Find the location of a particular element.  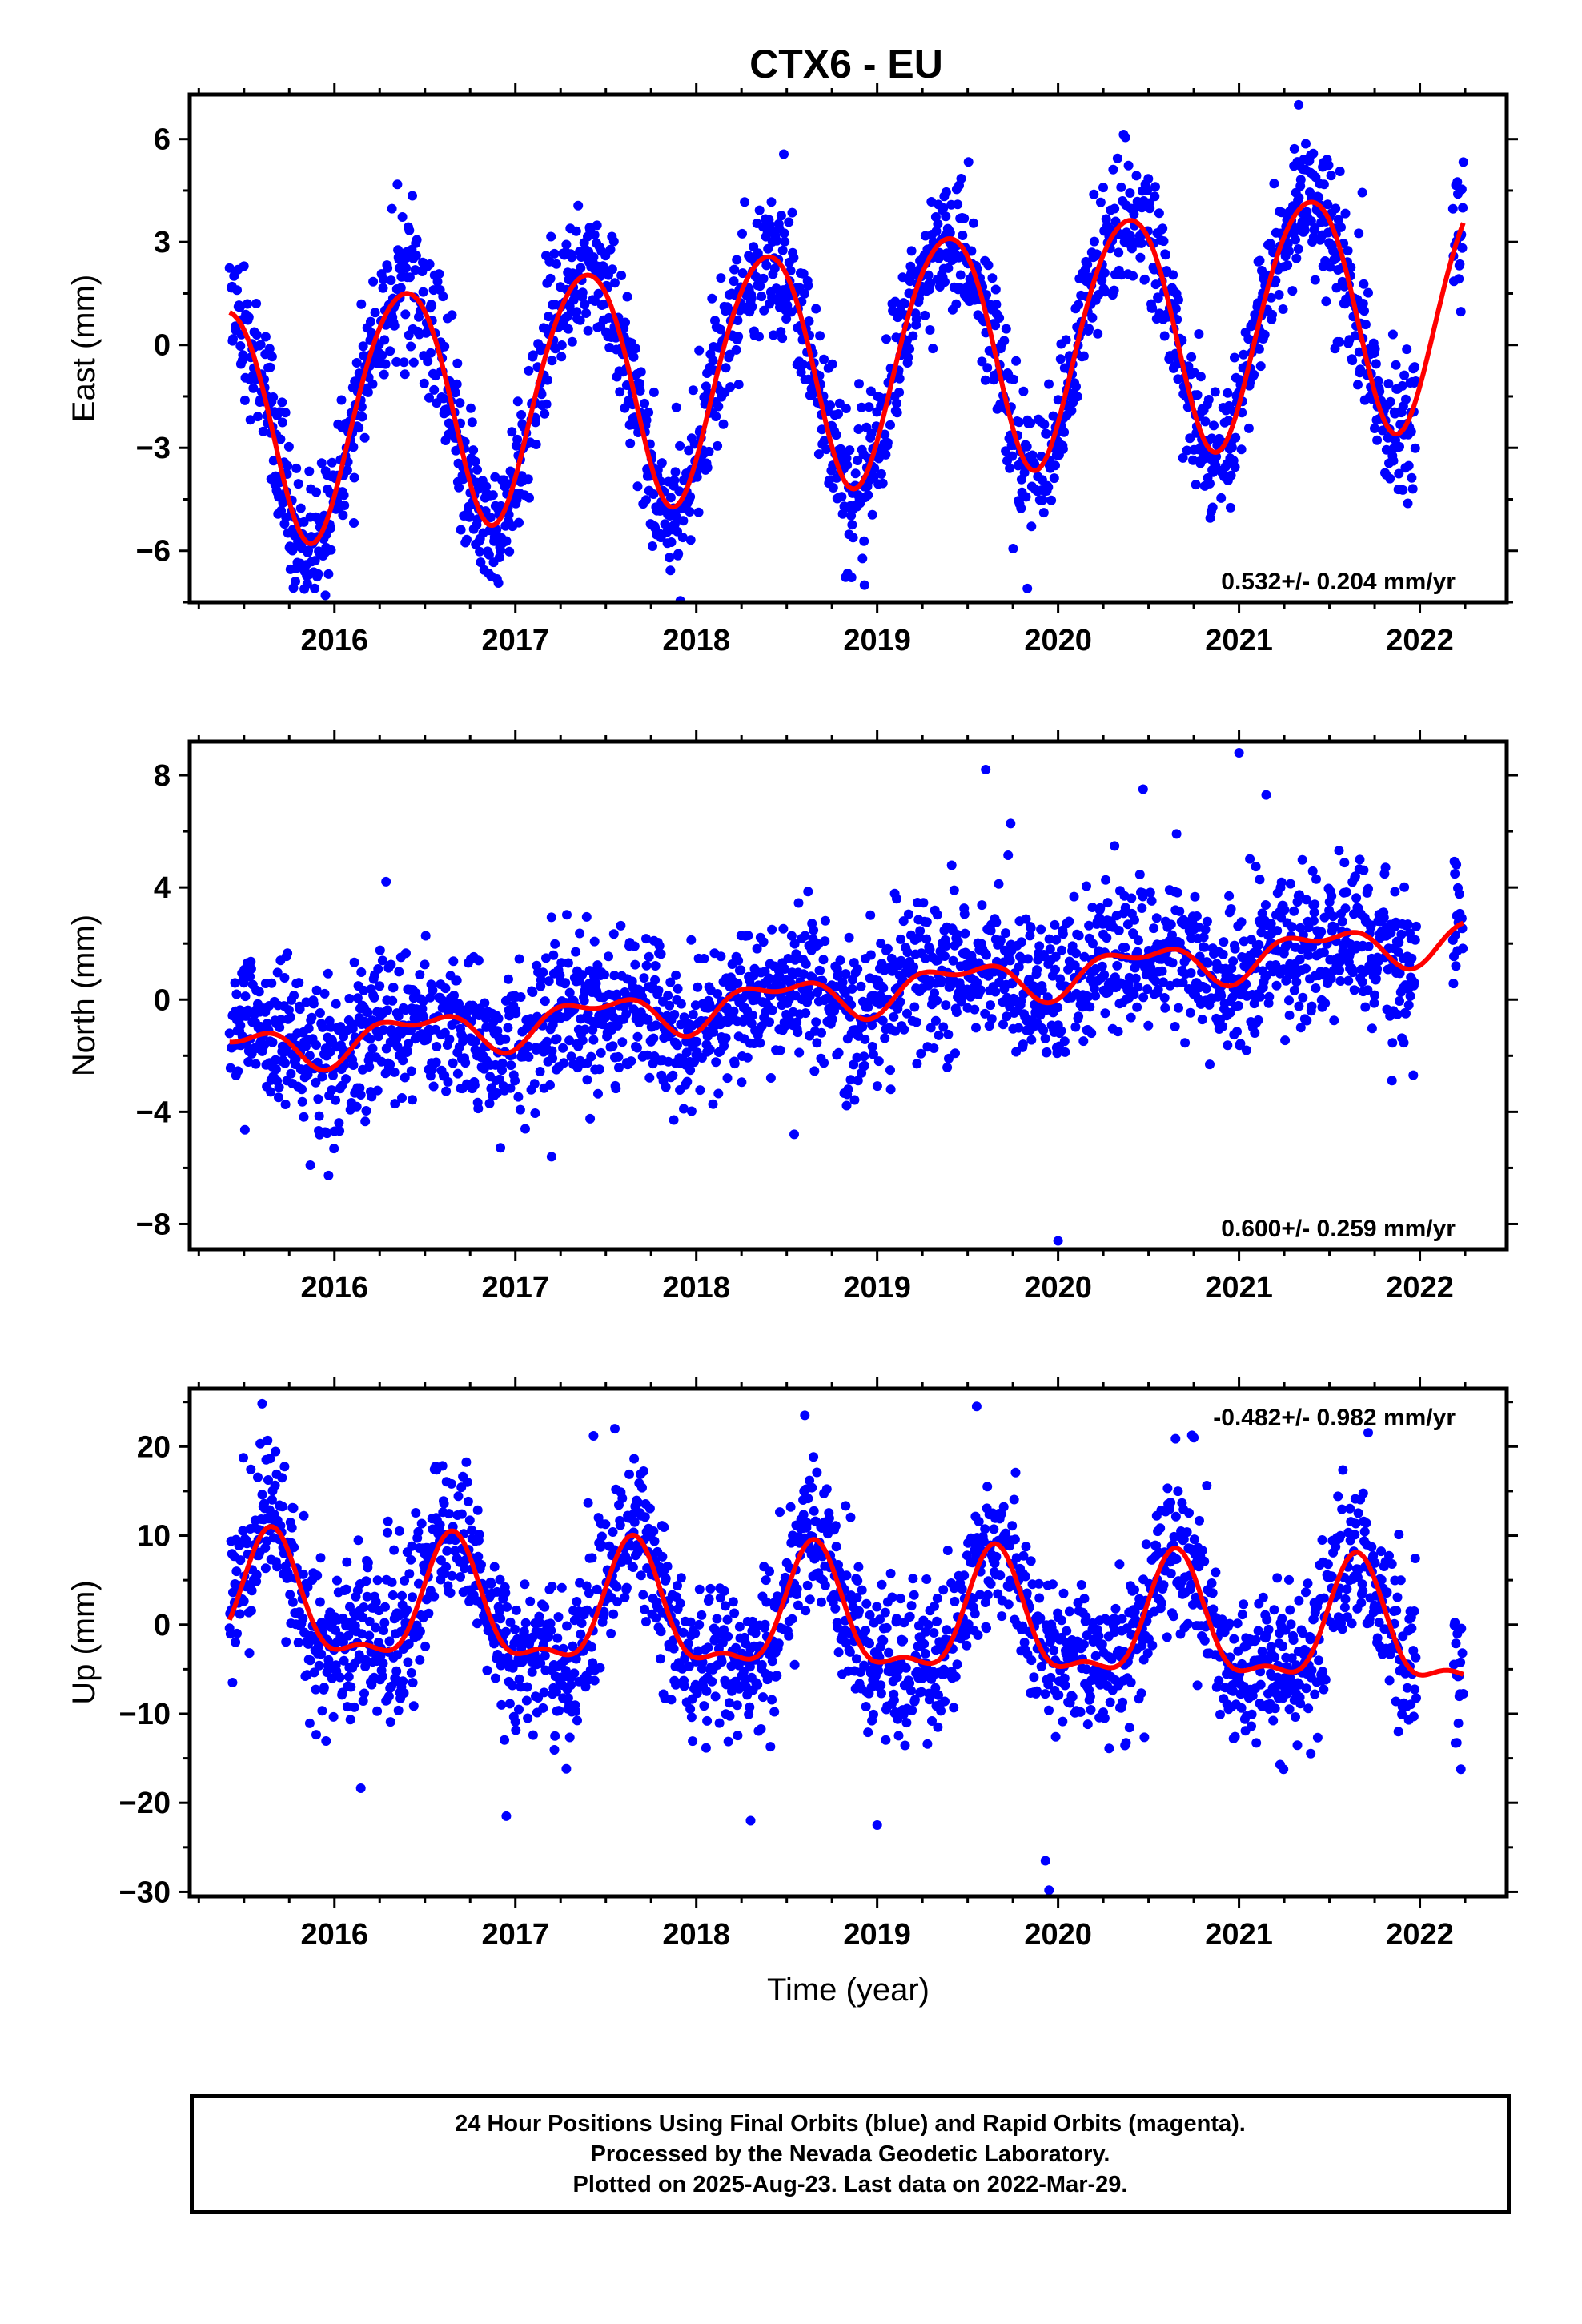

y-tick-label: 3 is located at coordinates (162, 242).